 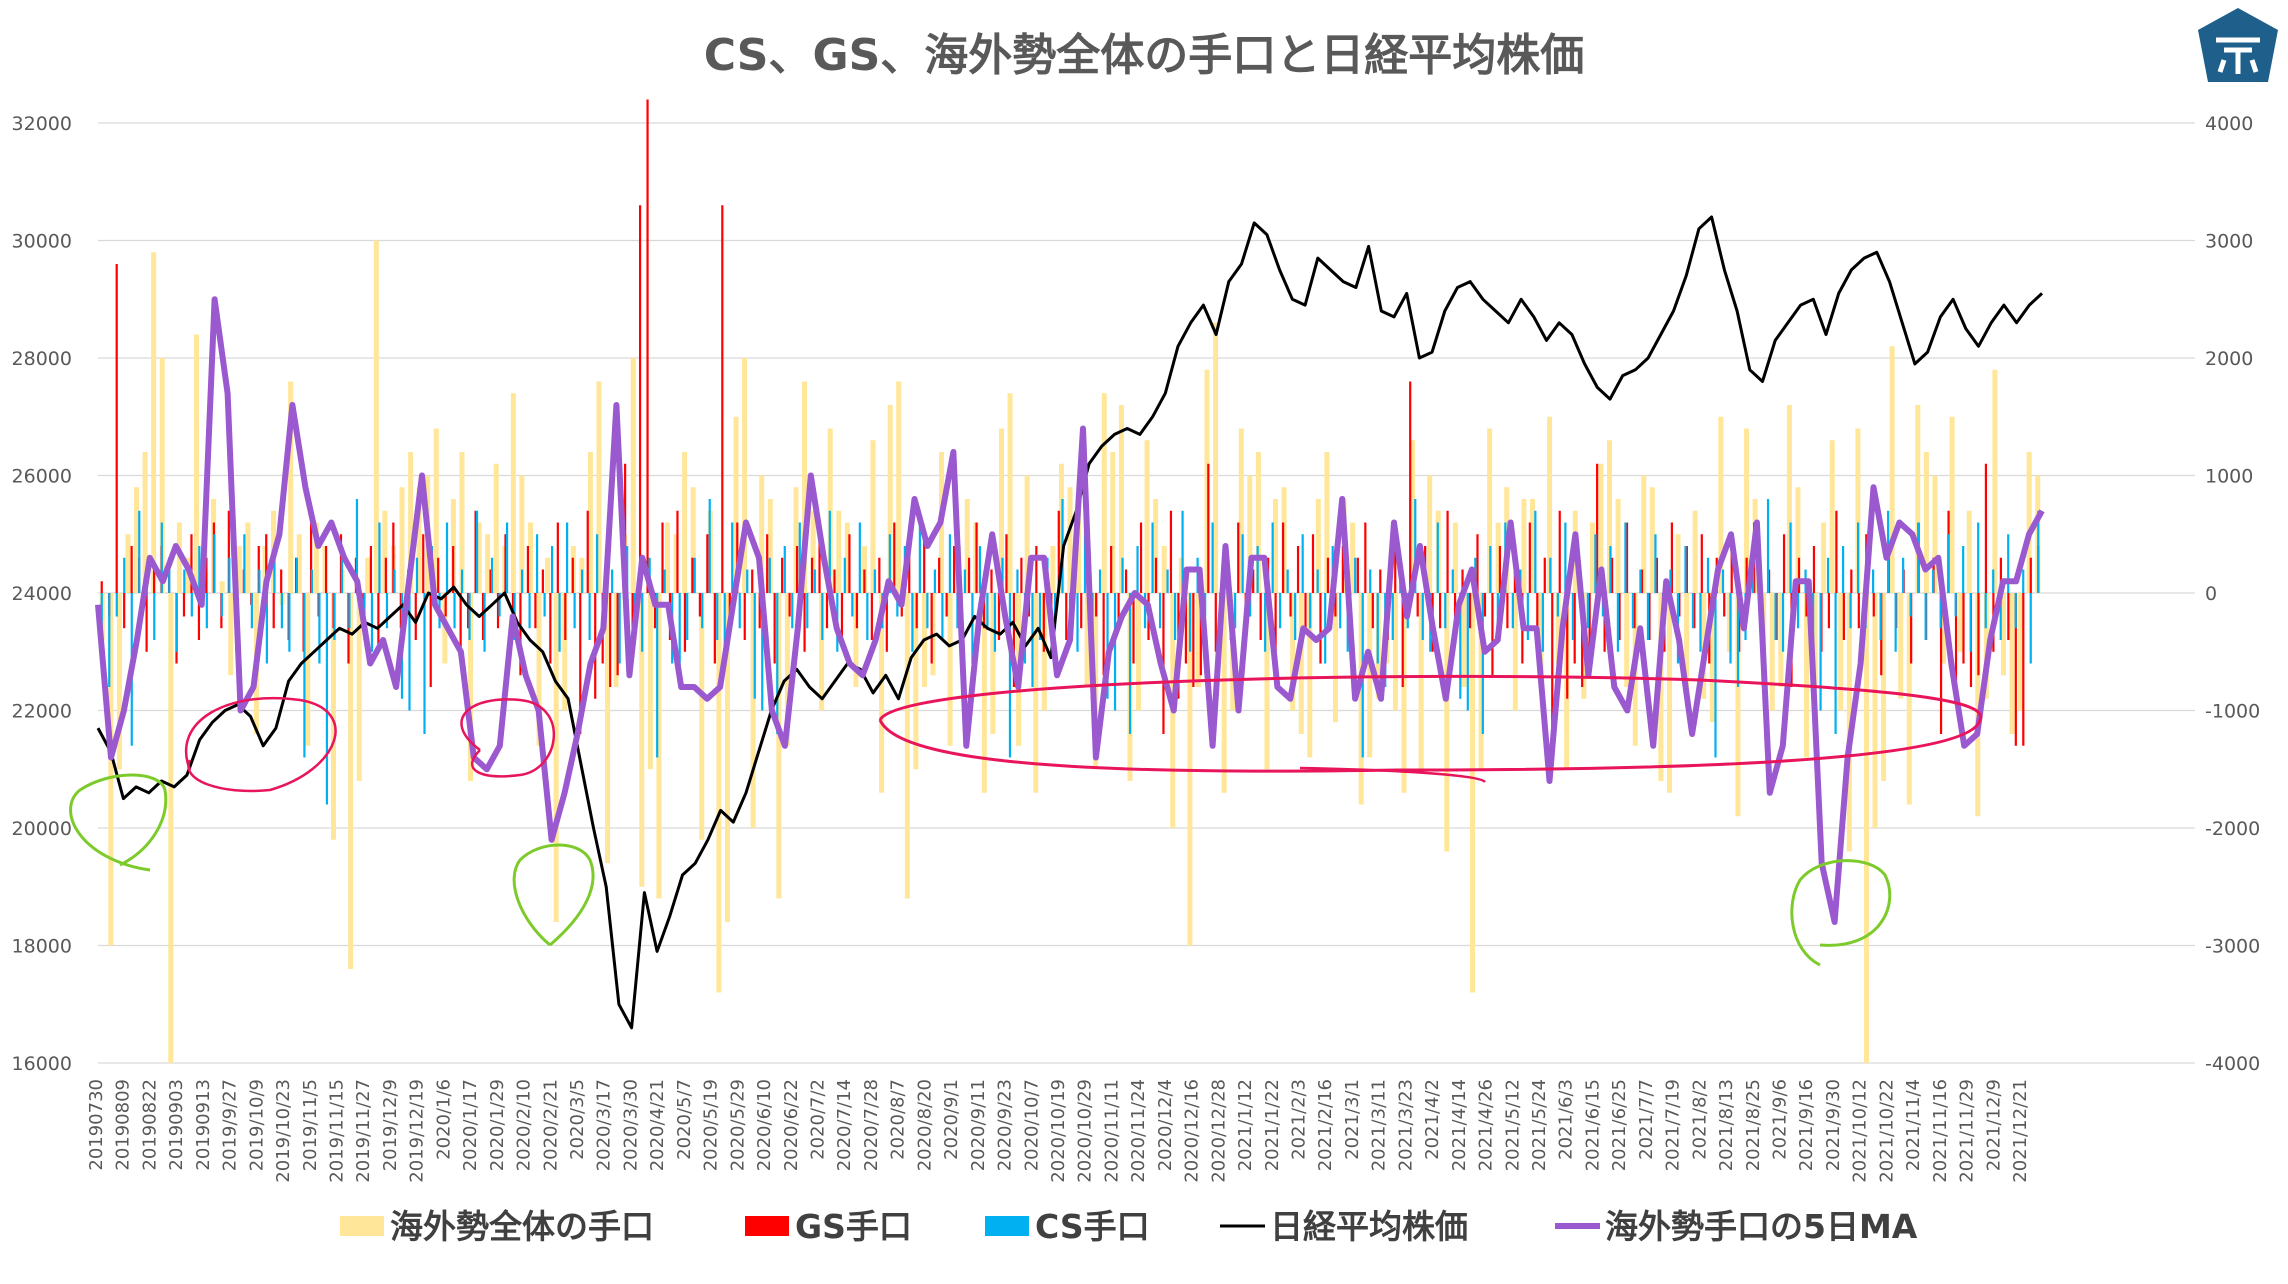 What do you see at coordinates (2232, 1064) in the screenshot?
I see `y-right-tick: -4000` at bounding box center [2232, 1064].